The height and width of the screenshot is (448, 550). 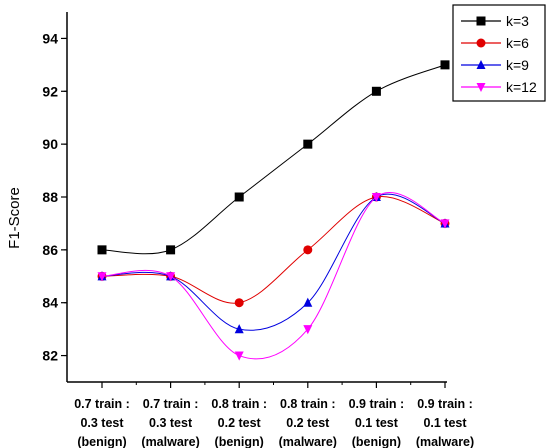 What do you see at coordinates (50, 144) in the screenshot?
I see `y-tick-label: 90` at bounding box center [50, 144].